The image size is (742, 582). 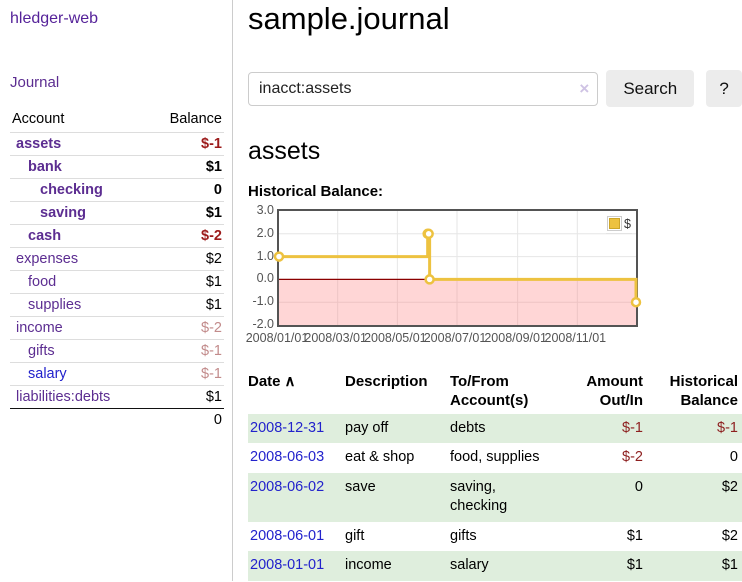 What do you see at coordinates (117, 305) in the screenshot?
I see `account-row: supplies $1` at bounding box center [117, 305].